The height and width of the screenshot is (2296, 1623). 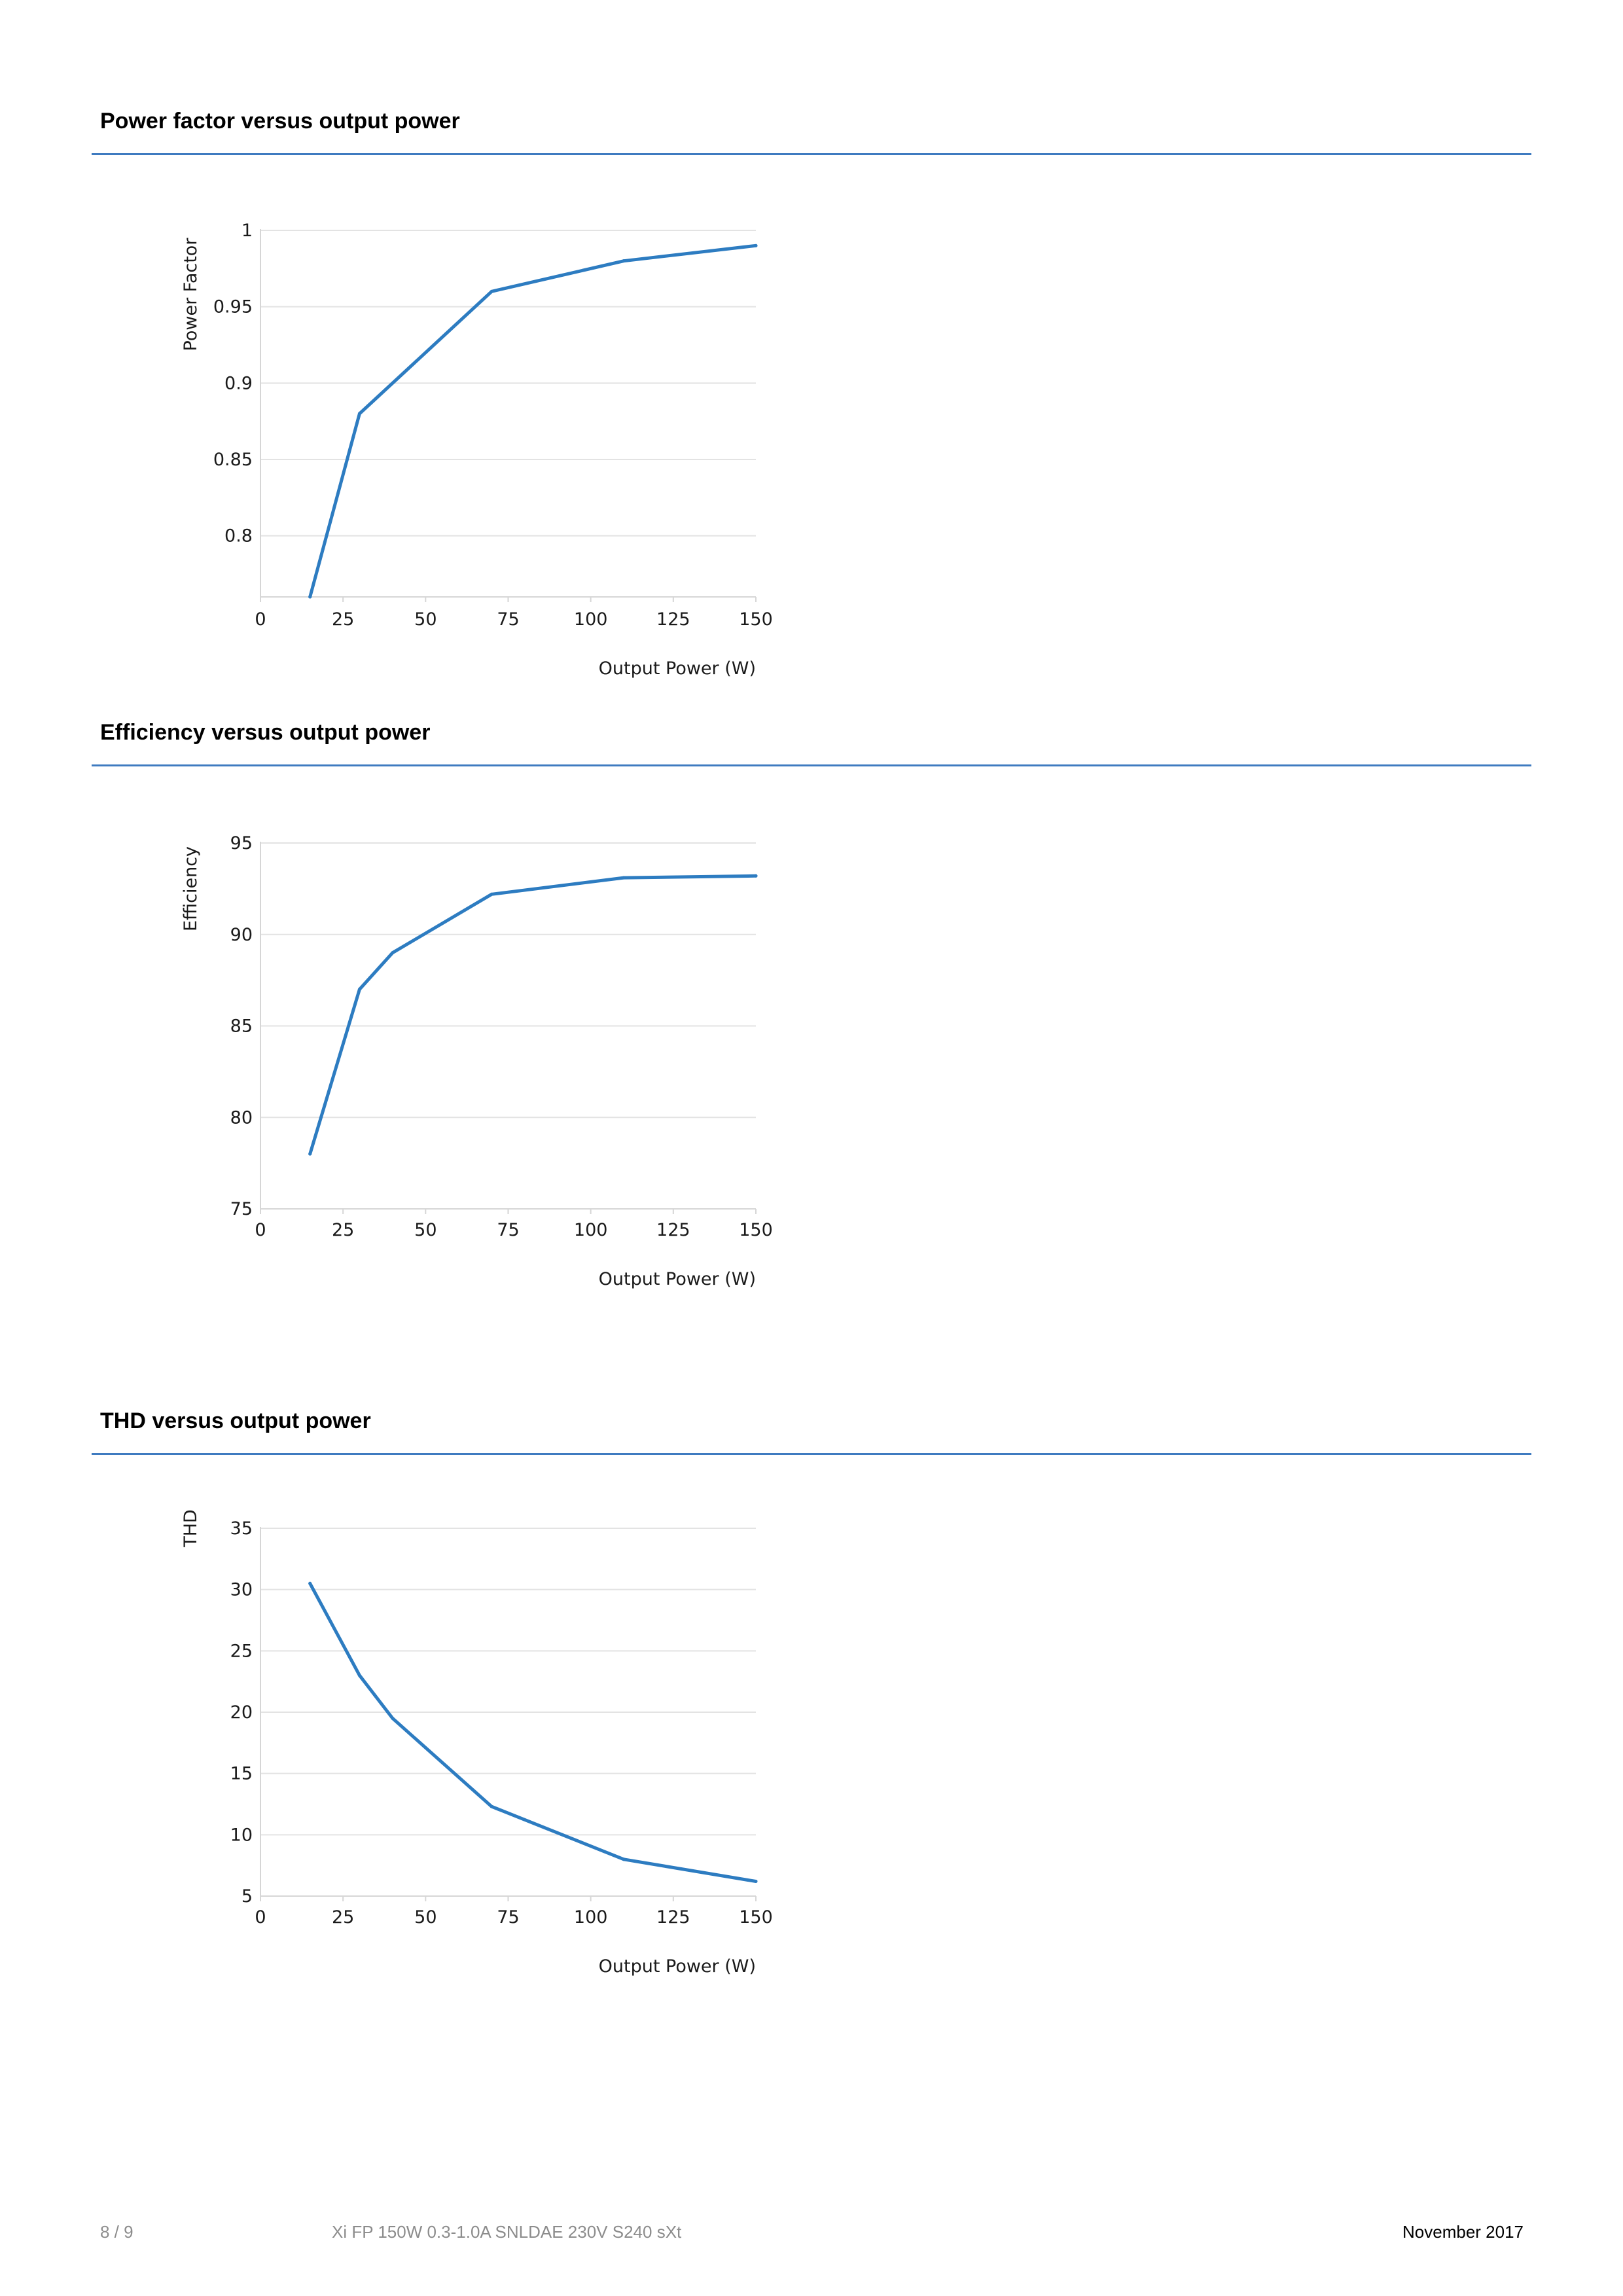 What do you see at coordinates (241, 1774) in the screenshot?
I see `y-tick-label: 15` at bounding box center [241, 1774].